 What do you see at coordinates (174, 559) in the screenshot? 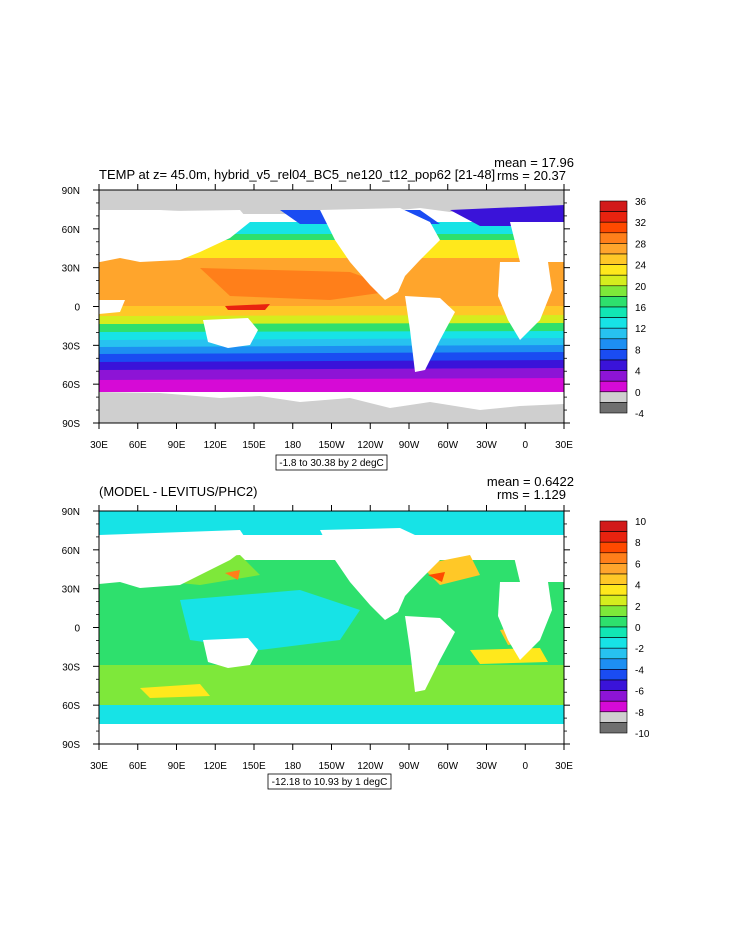
I see `asia-land` at bounding box center [174, 559].